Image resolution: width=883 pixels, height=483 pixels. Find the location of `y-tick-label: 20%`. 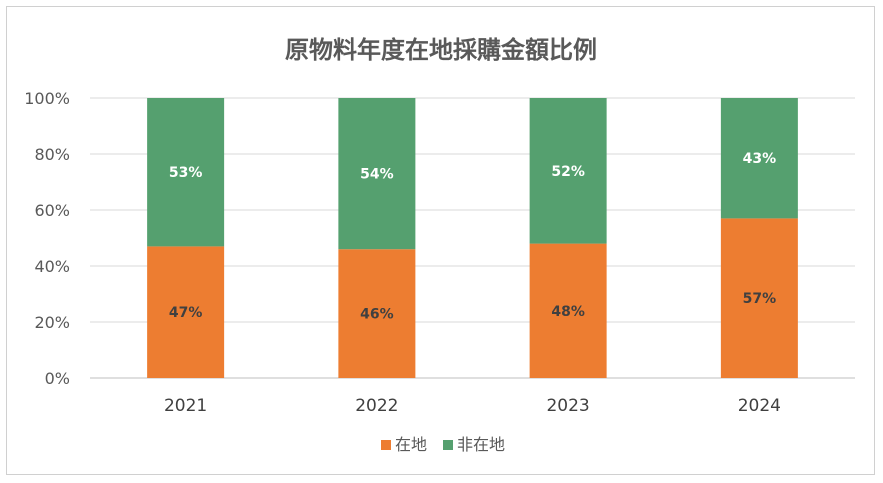

y-tick-label: 20% is located at coordinates (52, 322).